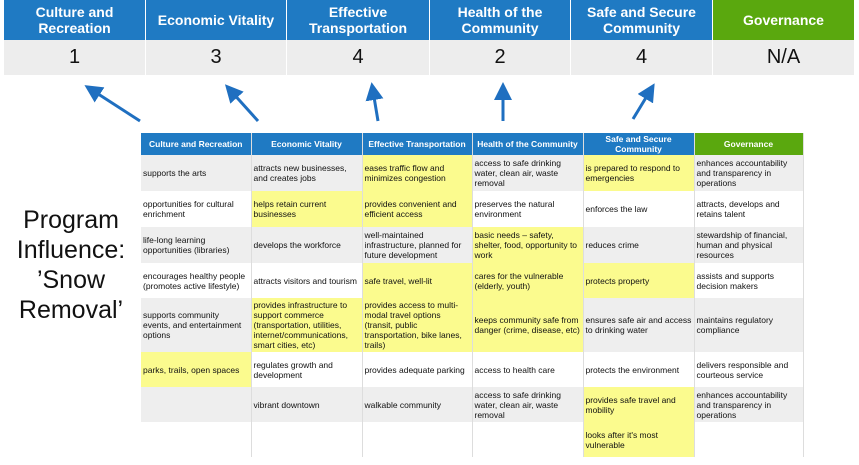  What do you see at coordinates (749, 144) in the screenshot?
I see `table-header: Governance` at bounding box center [749, 144].